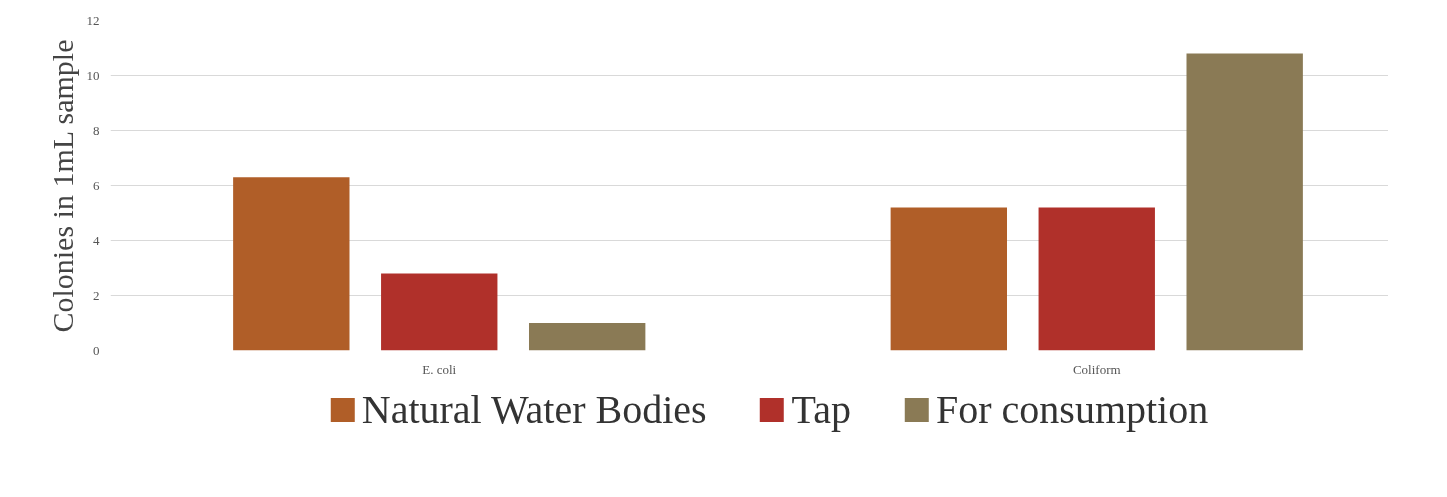  What do you see at coordinates (96, 185) in the screenshot?
I see `y-tick-label: 6` at bounding box center [96, 185].